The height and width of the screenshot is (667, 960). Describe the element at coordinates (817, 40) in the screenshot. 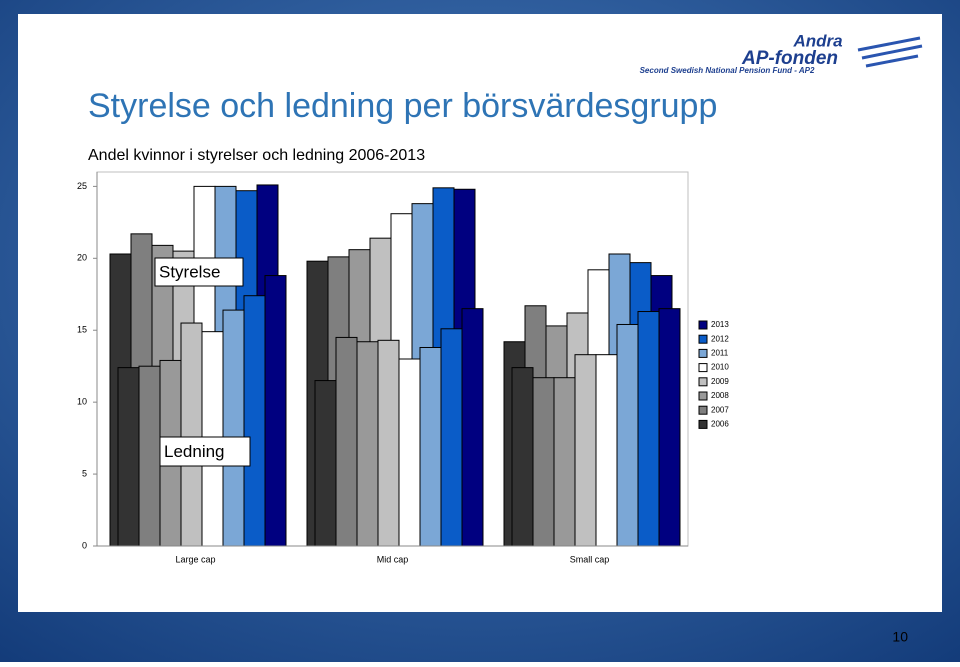

I see `logo-line: Andra` at that location.